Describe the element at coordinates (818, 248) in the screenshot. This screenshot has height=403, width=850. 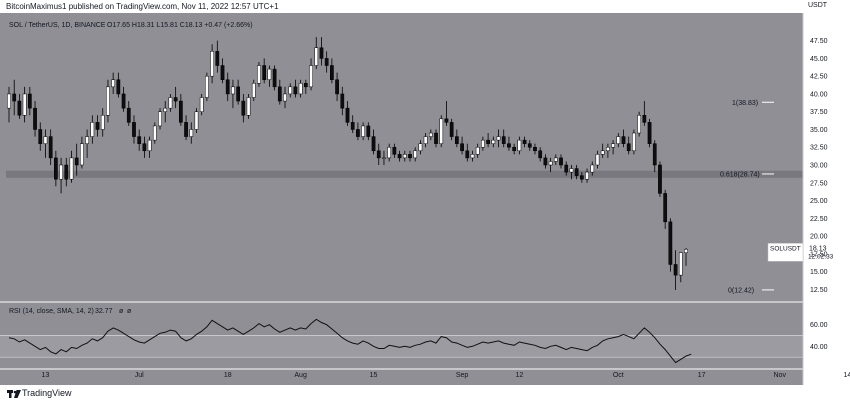
I see `last-price-value: 18.13` at that location.